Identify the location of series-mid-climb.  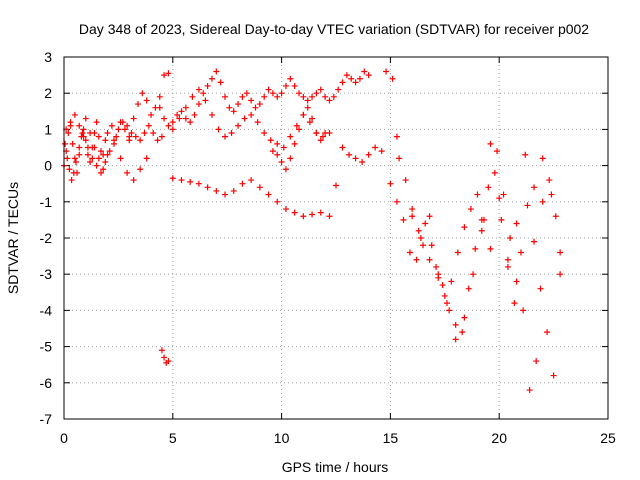
(299, 138).